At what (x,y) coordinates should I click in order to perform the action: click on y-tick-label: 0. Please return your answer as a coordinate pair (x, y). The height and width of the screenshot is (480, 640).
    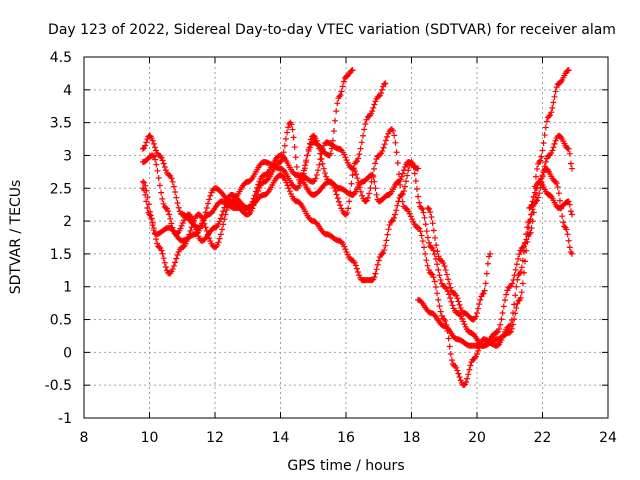
    Looking at the image, I should click on (67, 353).